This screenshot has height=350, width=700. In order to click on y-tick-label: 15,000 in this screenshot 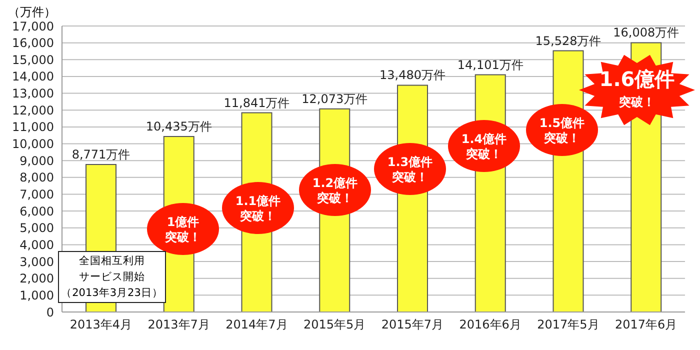, I will do `click(33, 59)`.